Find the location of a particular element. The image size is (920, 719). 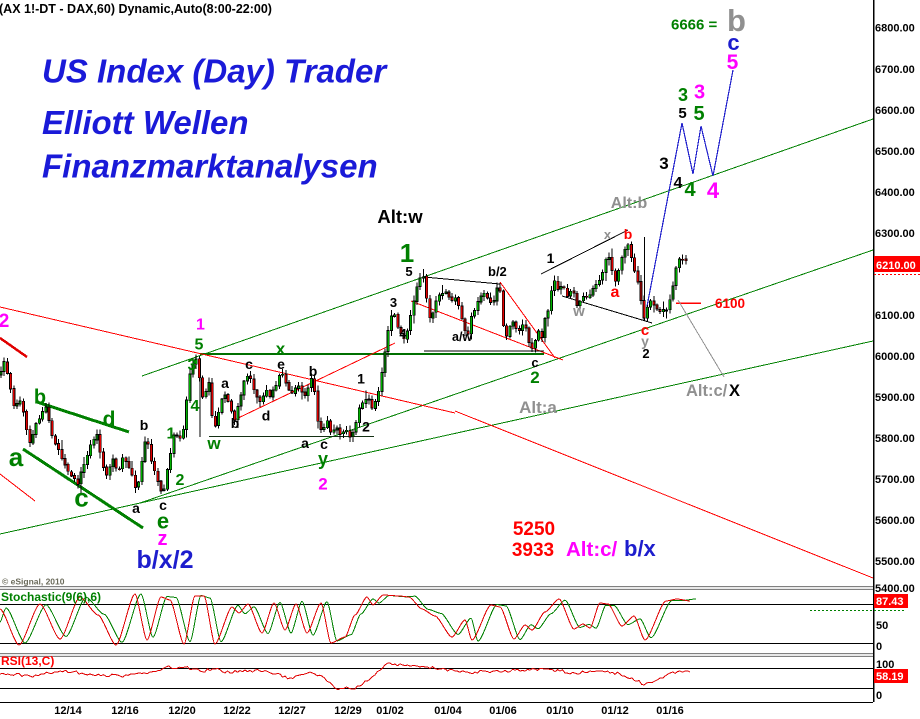

svg-text: Alt:c/ is located at coordinates (707, 391).